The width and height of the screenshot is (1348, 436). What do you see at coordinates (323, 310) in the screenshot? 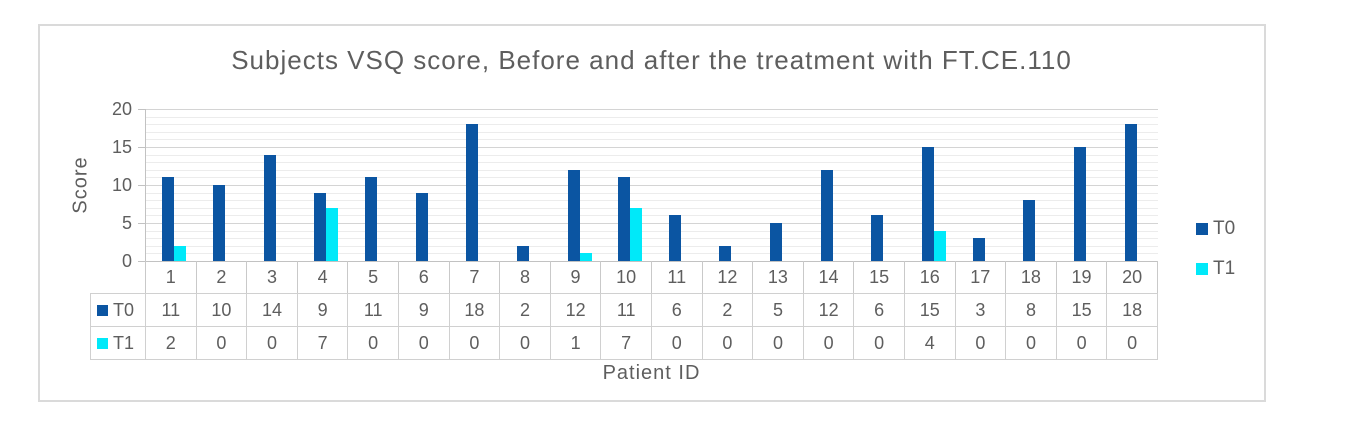
I see `table-cell-t0-patient-4: 9` at bounding box center [323, 310].